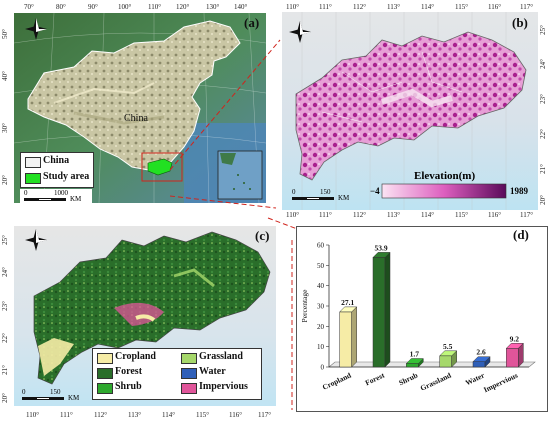 This screenshot has width=550, height=423. What do you see at coordinates (521, 234) in the screenshot?
I see `panel-d-letter: (d)` at bounding box center [521, 234].